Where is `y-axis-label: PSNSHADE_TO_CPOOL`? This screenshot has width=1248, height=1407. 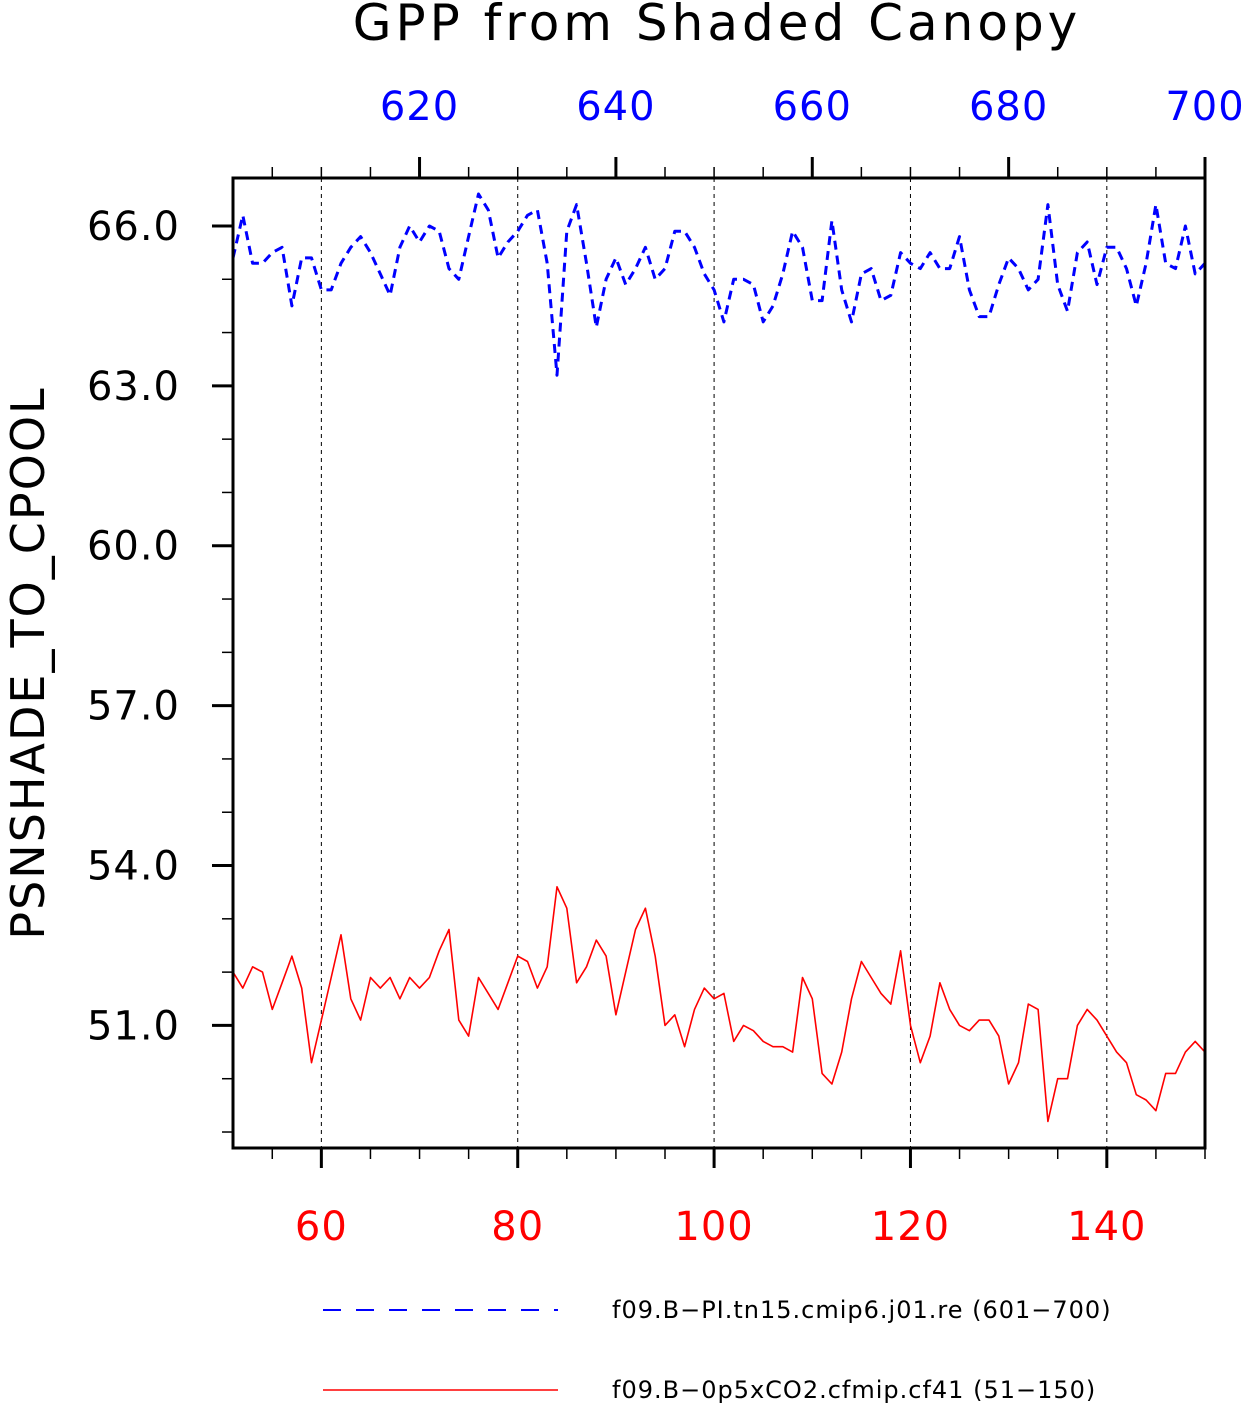
y-axis-label: PSNSHADE_TO_CPOOL is located at coordinates (28, 662).